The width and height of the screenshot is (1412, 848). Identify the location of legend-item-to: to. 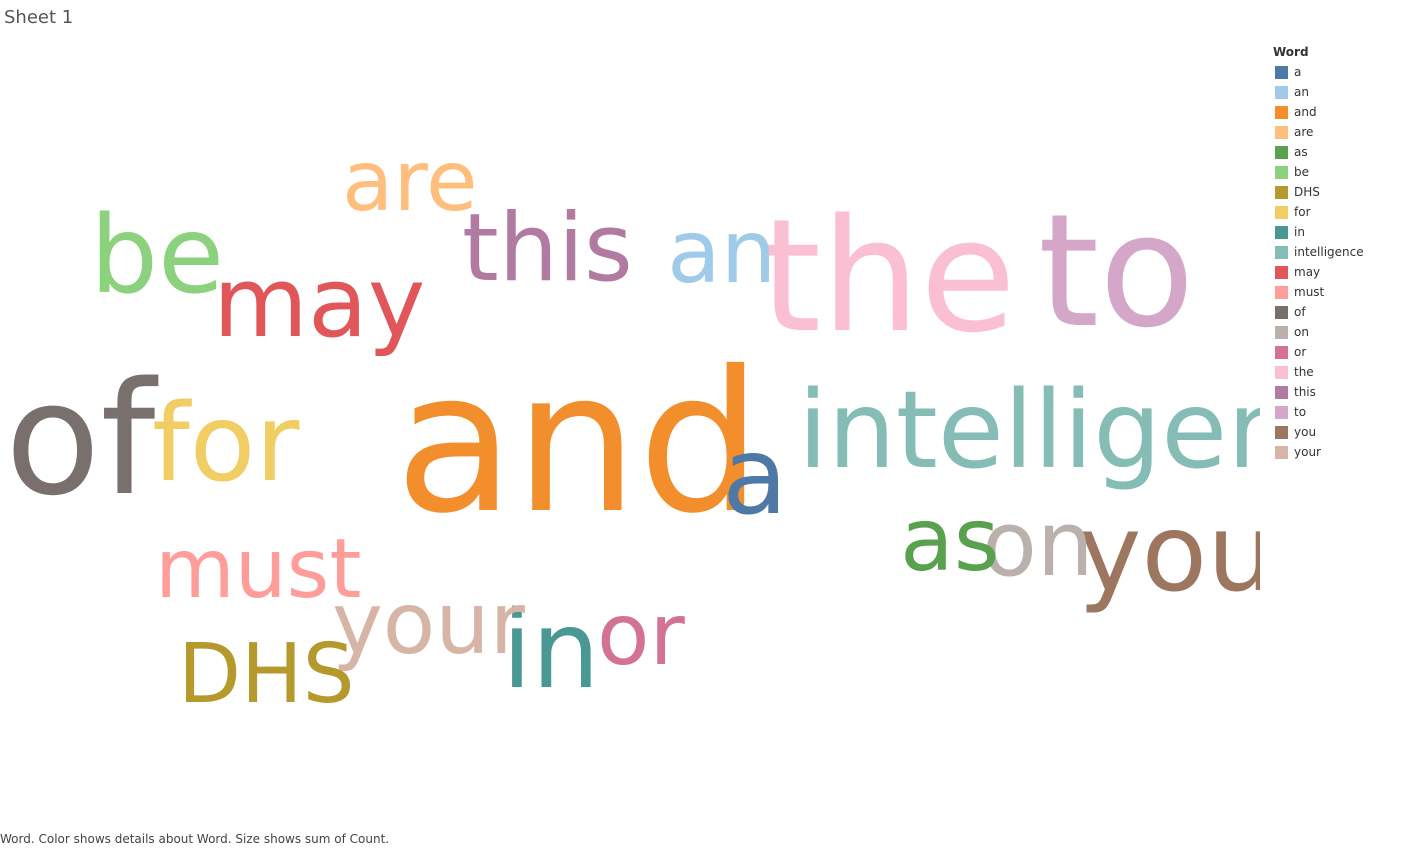
(1338, 412).